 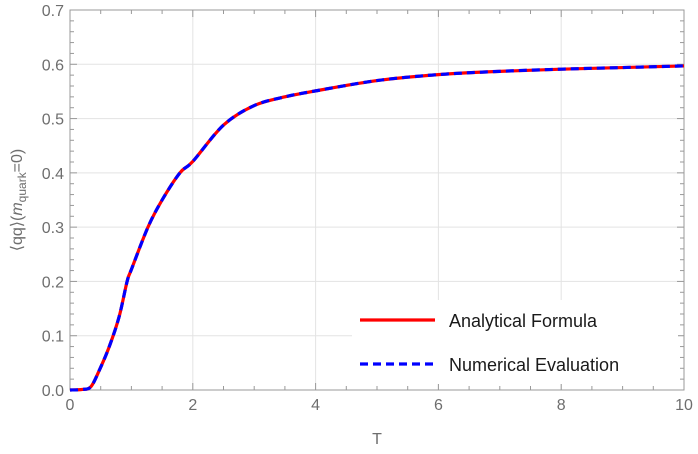 I want to click on y-tick-label: 0.6, so click(x=53, y=65).